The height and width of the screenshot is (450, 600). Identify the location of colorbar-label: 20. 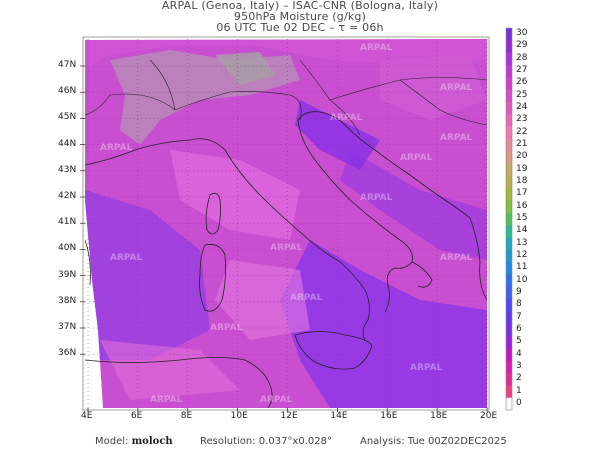
(522, 156).